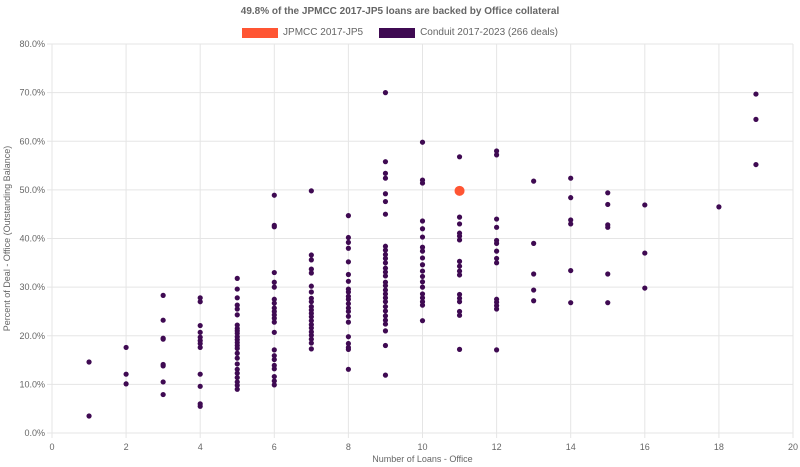 The width and height of the screenshot is (800, 467). What do you see at coordinates (468, 32) in the screenshot?
I see `legend-item-conduit: Conduit 2017-2023 (266 deals)` at bounding box center [468, 32].